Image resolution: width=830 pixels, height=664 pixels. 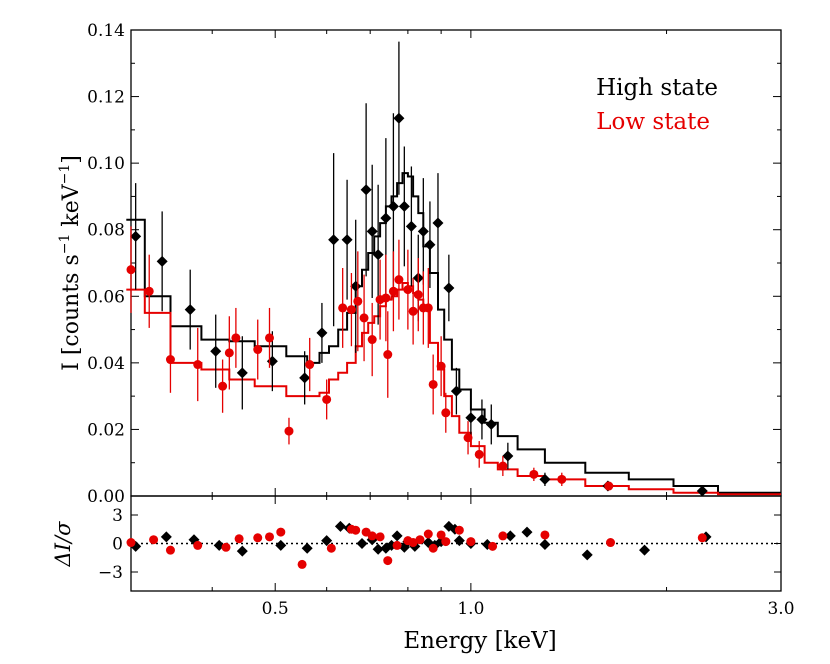 I want to click on legend-high-state: High state, so click(x=657, y=88).